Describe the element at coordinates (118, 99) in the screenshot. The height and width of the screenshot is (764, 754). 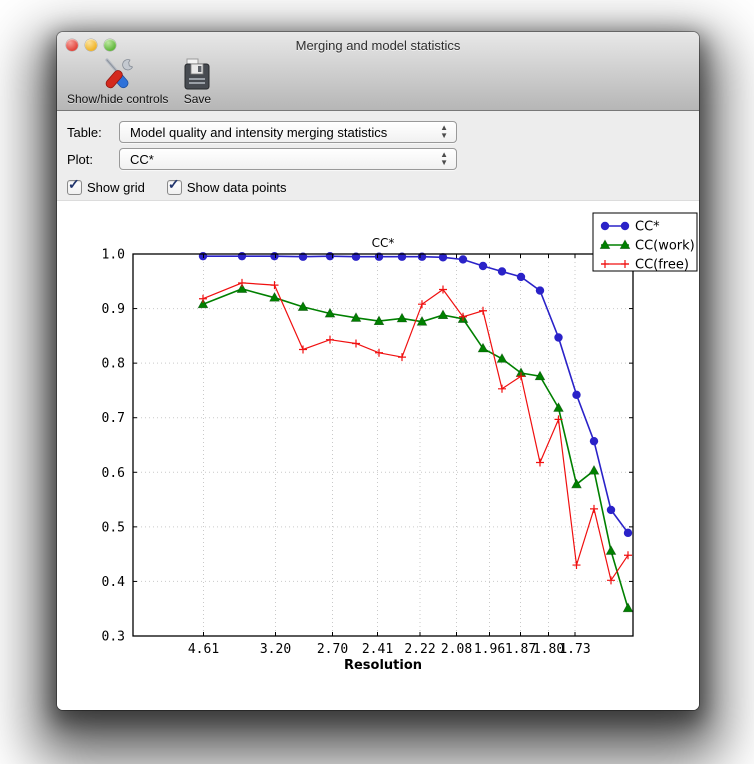
I see `toolbar-button-label: Show/hide controls` at that location.